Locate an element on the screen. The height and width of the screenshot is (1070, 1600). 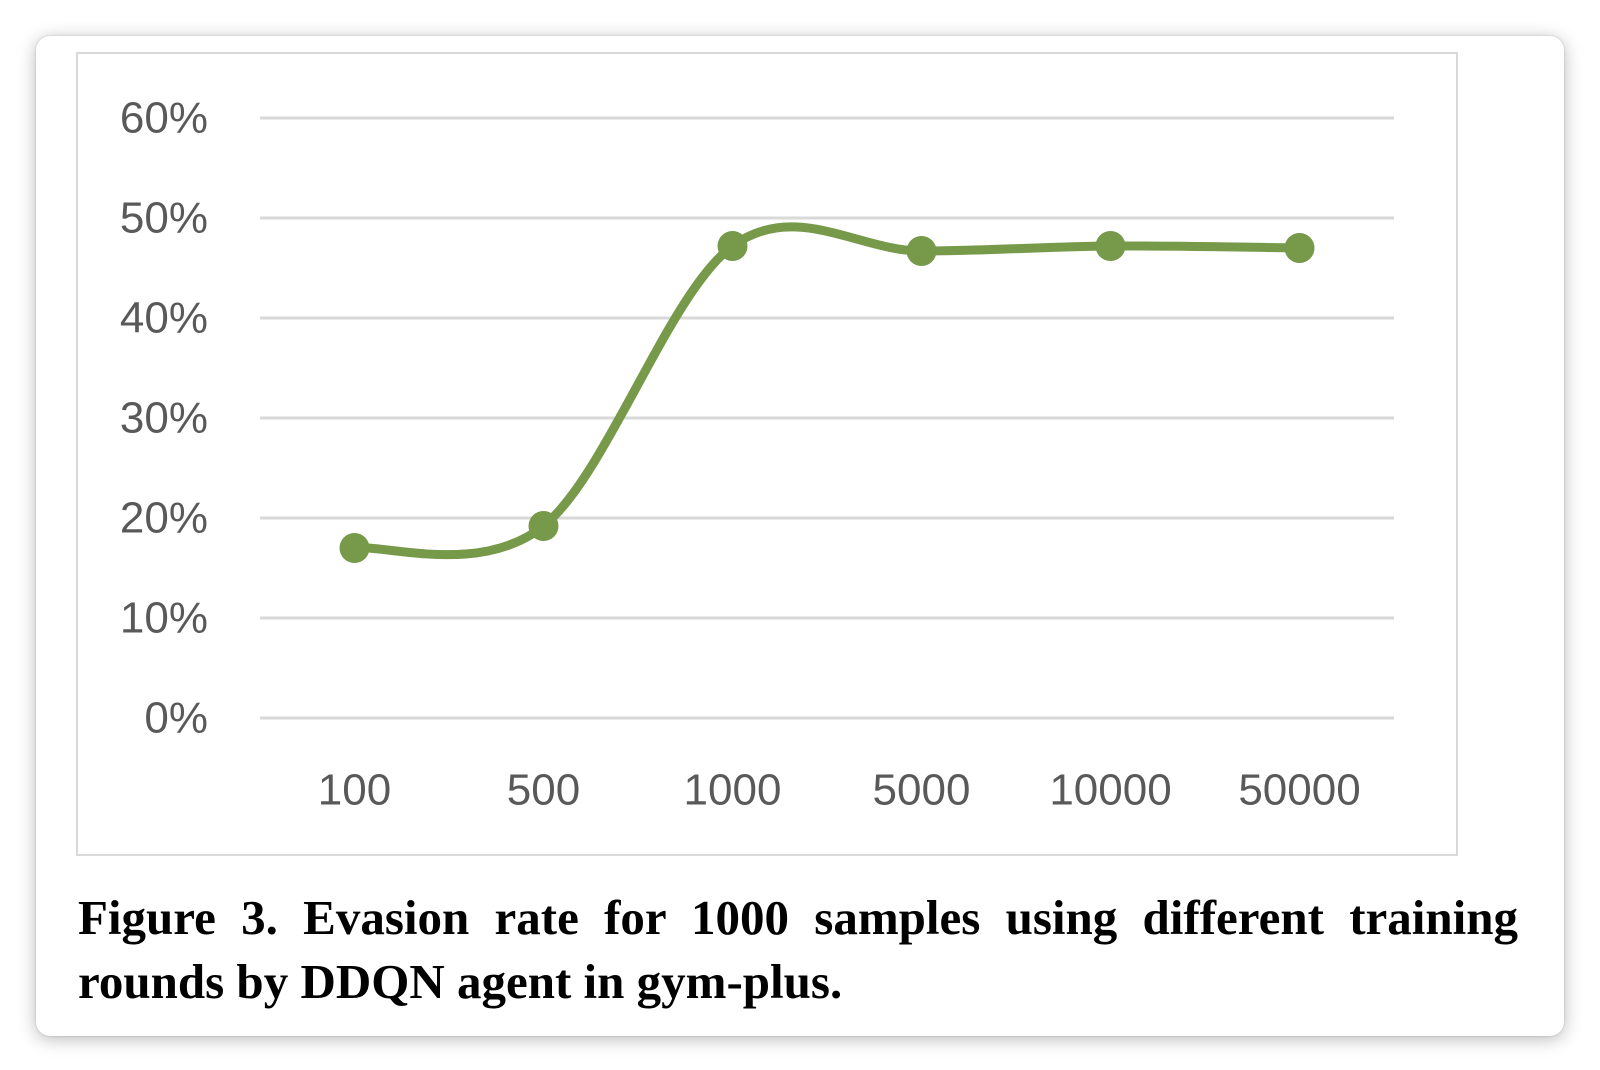
y-tick-label: 20% is located at coordinates (164, 518).